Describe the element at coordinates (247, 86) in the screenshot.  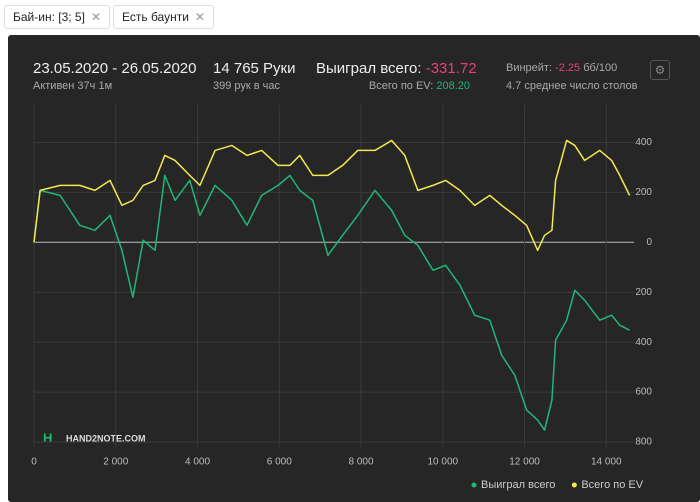
I see `hands-per-hour: 399 рук в час` at that location.